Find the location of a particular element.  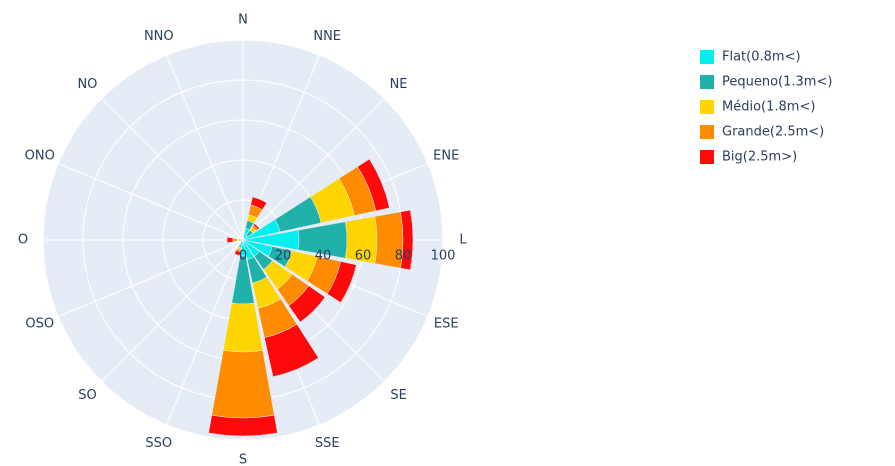

angular-tick-label: L is located at coordinates (463, 240).